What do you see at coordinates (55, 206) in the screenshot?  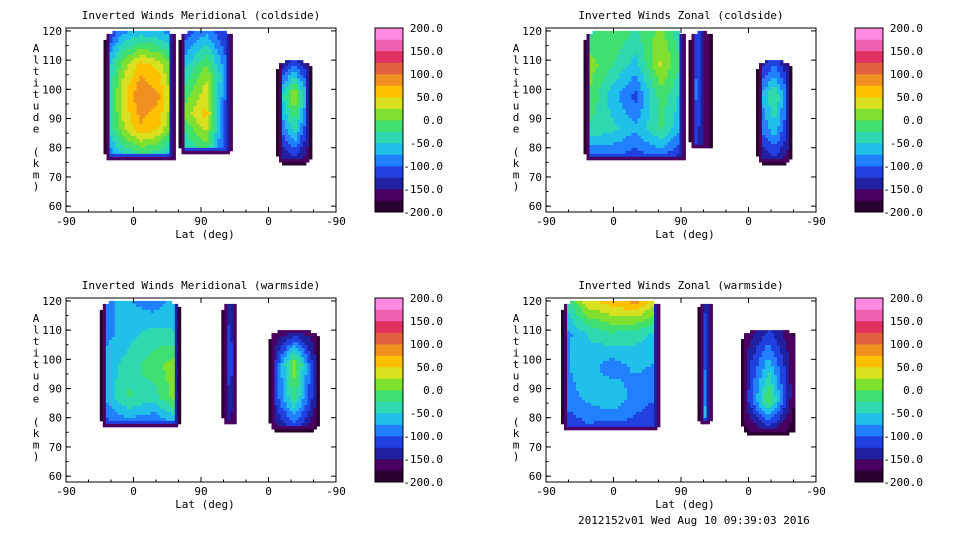 I see `y-tick-label: 60` at bounding box center [55, 206].